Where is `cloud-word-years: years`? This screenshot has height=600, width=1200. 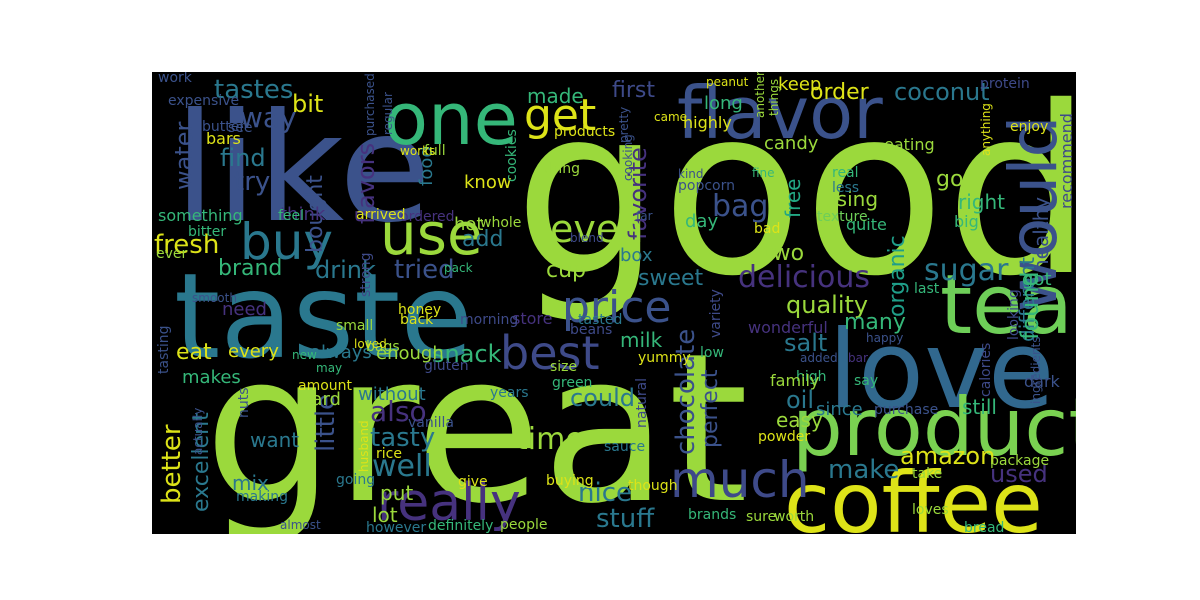
cloud-word-years: years is located at coordinates (509, 393).